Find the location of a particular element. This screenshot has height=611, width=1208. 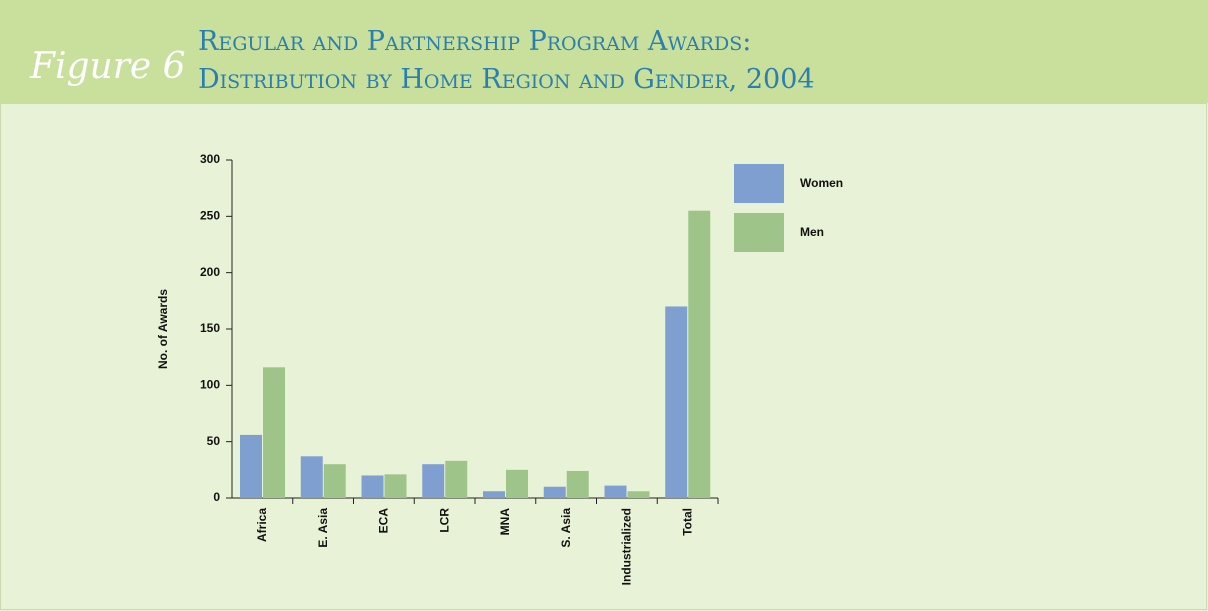

y-tick-label: 100 is located at coordinates (210, 385).